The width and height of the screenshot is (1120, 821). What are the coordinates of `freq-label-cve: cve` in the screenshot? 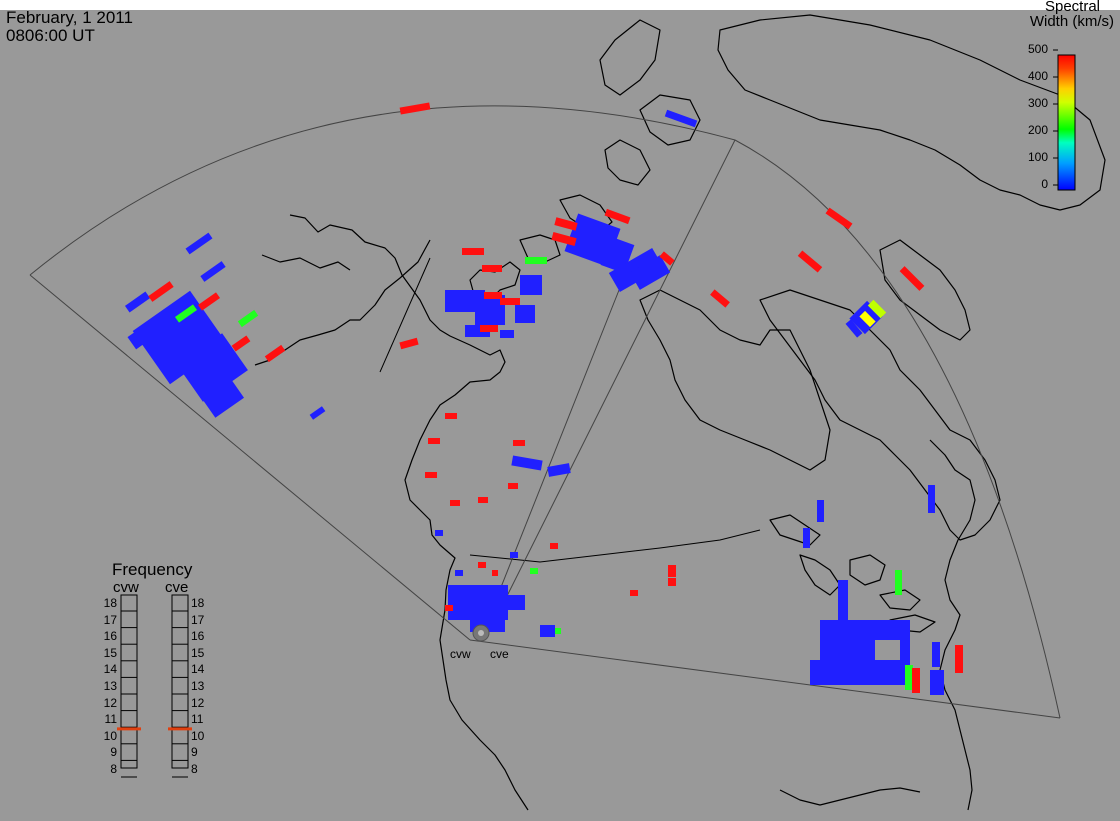 It's located at (177, 587).